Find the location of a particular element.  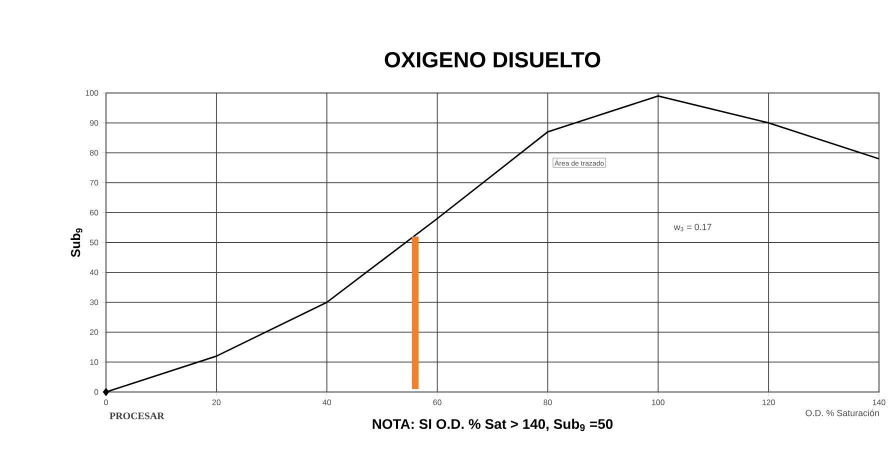

chart-title: OXIGENO DISUELTO is located at coordinates (492, 60).